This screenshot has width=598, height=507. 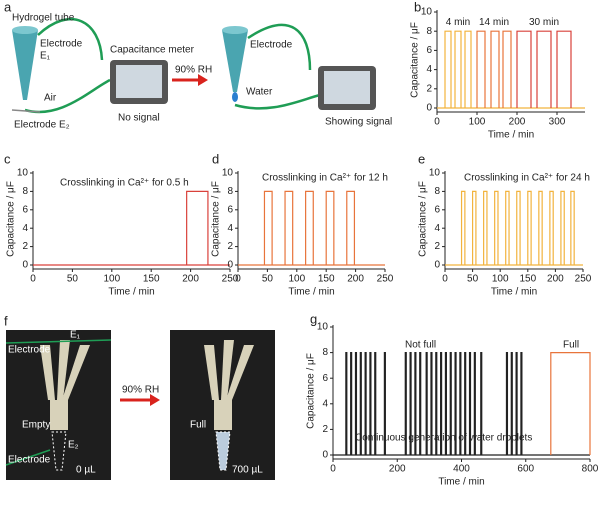 I want to click on meter-screen, so click(x=347, y=87).